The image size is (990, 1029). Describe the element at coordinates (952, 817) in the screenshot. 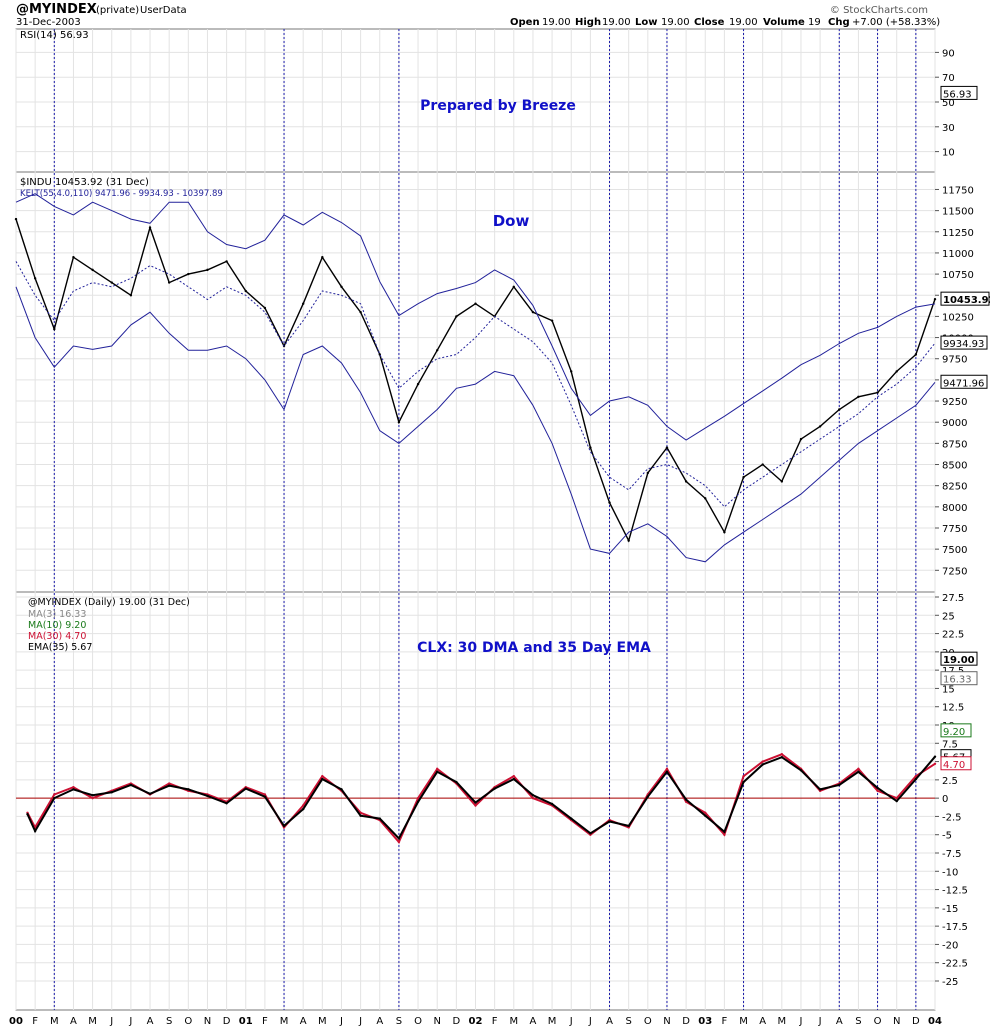

I see `2-tick-label: -2.5` at that location.